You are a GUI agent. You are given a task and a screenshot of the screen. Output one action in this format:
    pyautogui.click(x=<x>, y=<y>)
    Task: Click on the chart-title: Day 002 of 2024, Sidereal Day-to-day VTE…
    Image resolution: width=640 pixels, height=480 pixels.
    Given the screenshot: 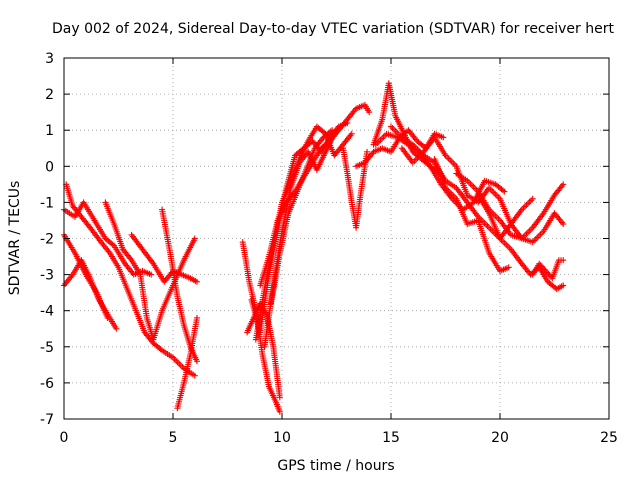 What is the action you would take?
    pyautogui.click(x=333, y=29)
    